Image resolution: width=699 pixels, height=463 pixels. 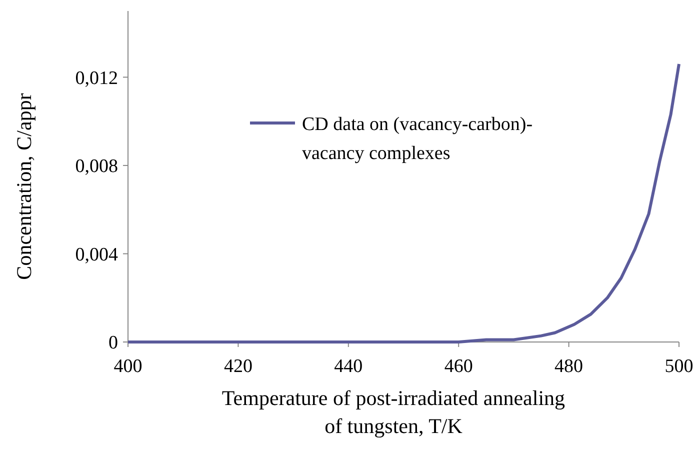 What do you see at coordinates (458, 366) in the screenshot?
I see `x-tick-label: 460` at bounding box center [458, 366].